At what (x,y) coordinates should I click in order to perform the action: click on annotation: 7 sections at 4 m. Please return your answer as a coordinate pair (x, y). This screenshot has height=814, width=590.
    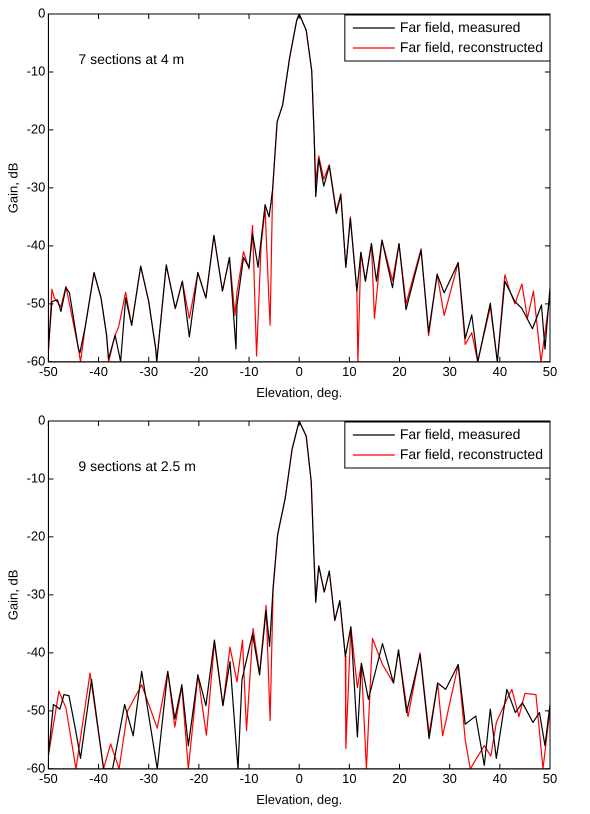
    Looking at the image, I should click on (131, 58).